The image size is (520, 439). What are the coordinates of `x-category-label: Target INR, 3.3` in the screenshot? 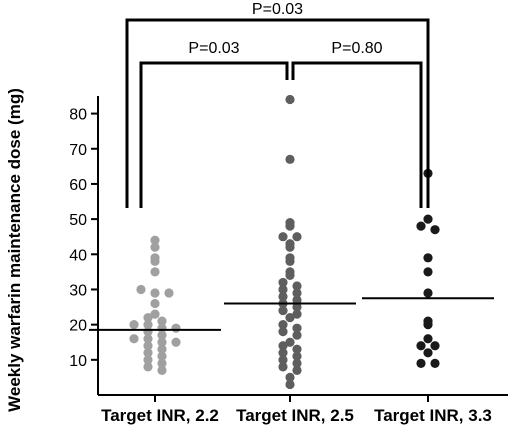 It's located at (433, 415).